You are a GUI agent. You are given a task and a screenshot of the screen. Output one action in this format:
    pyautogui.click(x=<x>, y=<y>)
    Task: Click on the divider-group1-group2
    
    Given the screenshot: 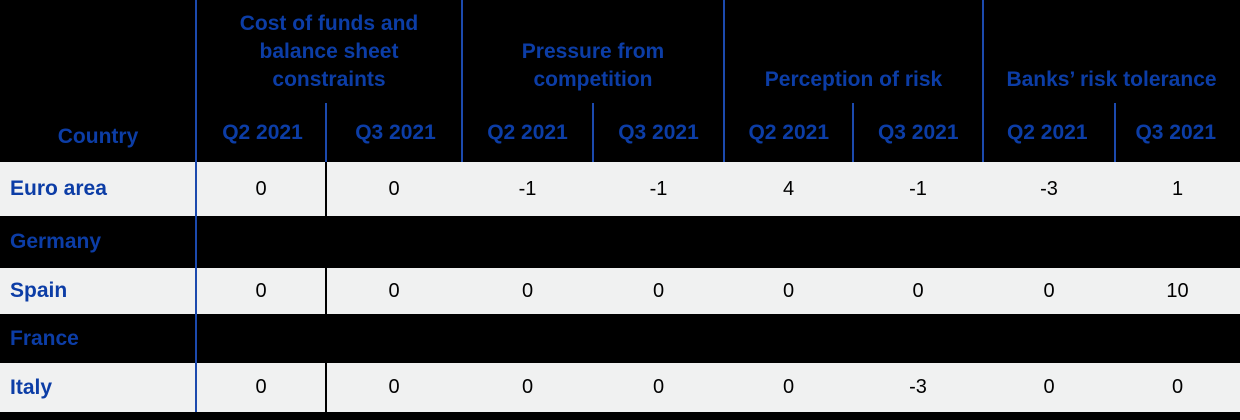 What is the action you would take?
    pyautogui.click(x=462, y=81)
    